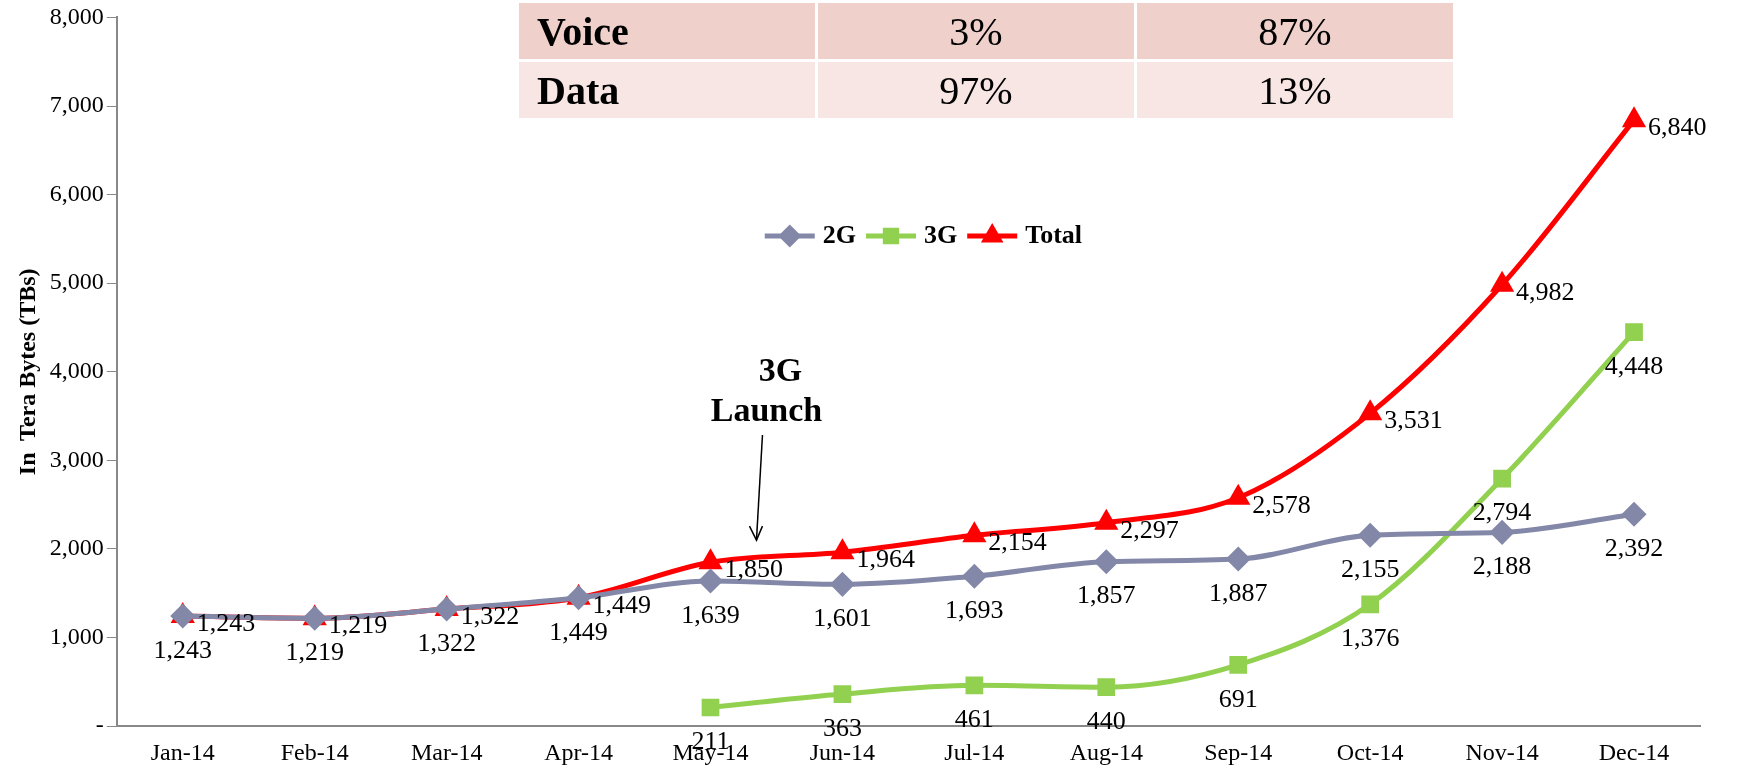 The image size is (1740, 781). What do you see at coordinates (76, 281) in the screenshot?
I see `y-tick-label: 5,000` at bounding box center [76, 281].